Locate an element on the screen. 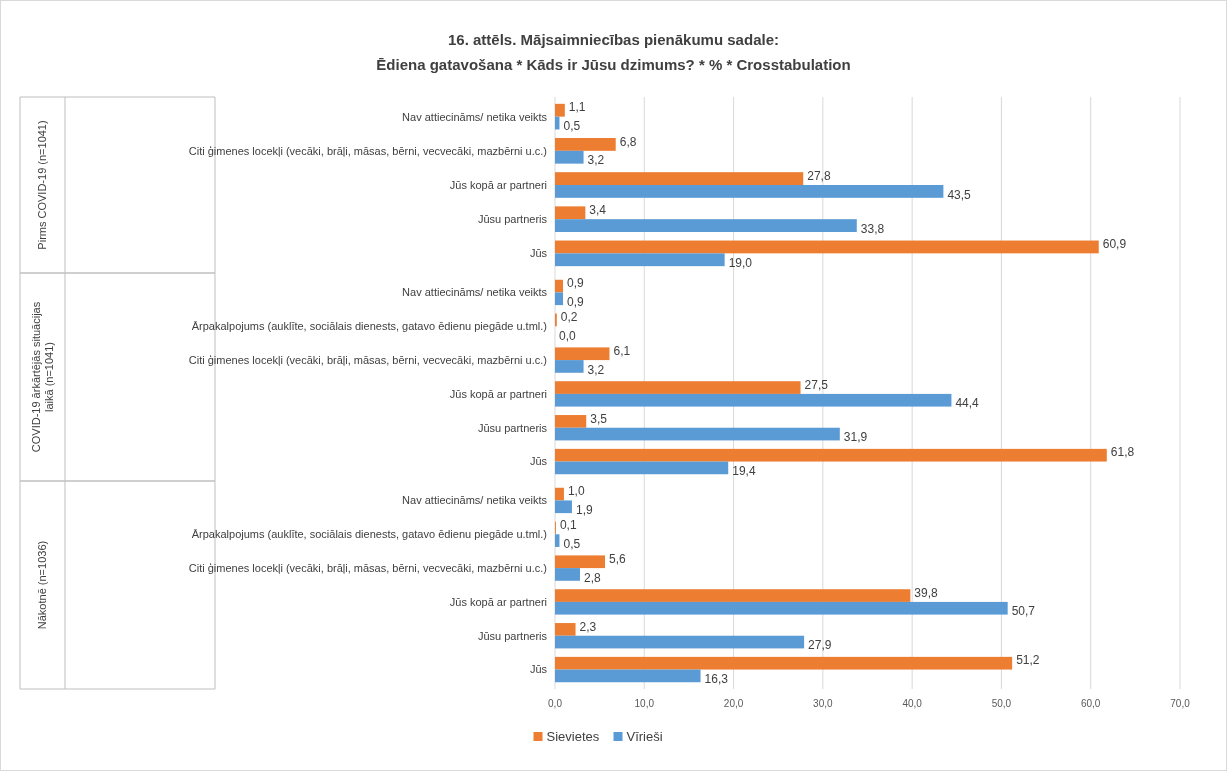  data-label: 6,8 is located at coordinates (628, 141).